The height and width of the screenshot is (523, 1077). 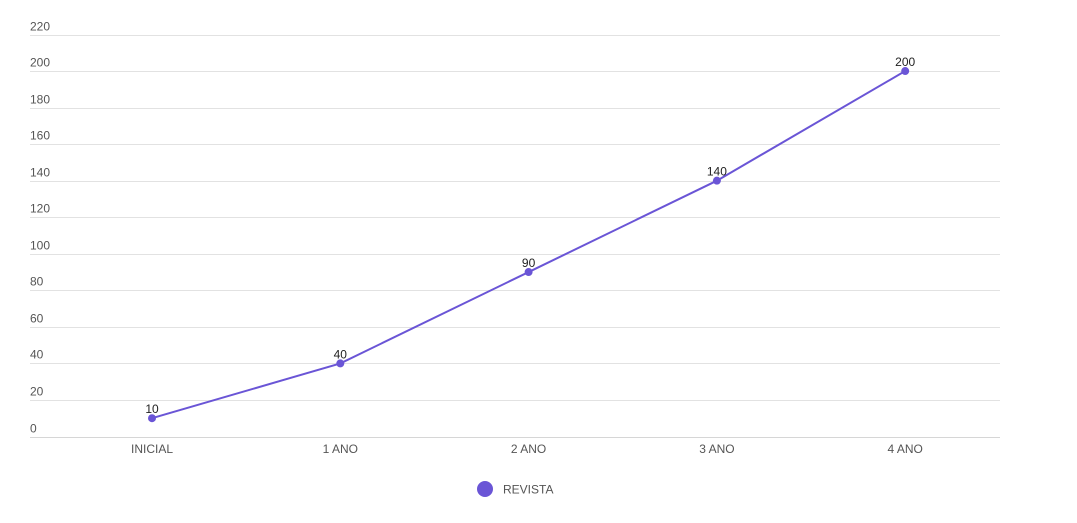 What do you see at coordinates (37, 355) in the screenshot?
I see `y-tick-label: 40` at bounding box center [37, 355].